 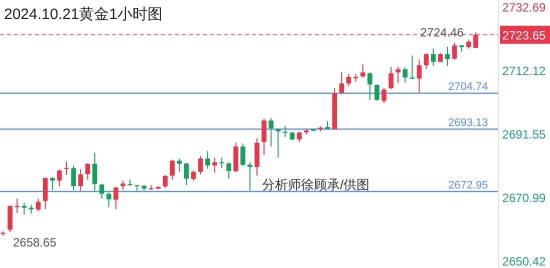 What do you see at coordinates (468, 123) in the screenshot?
I see `ref-line-label: 2693.13` at bounding box center [468, 123].